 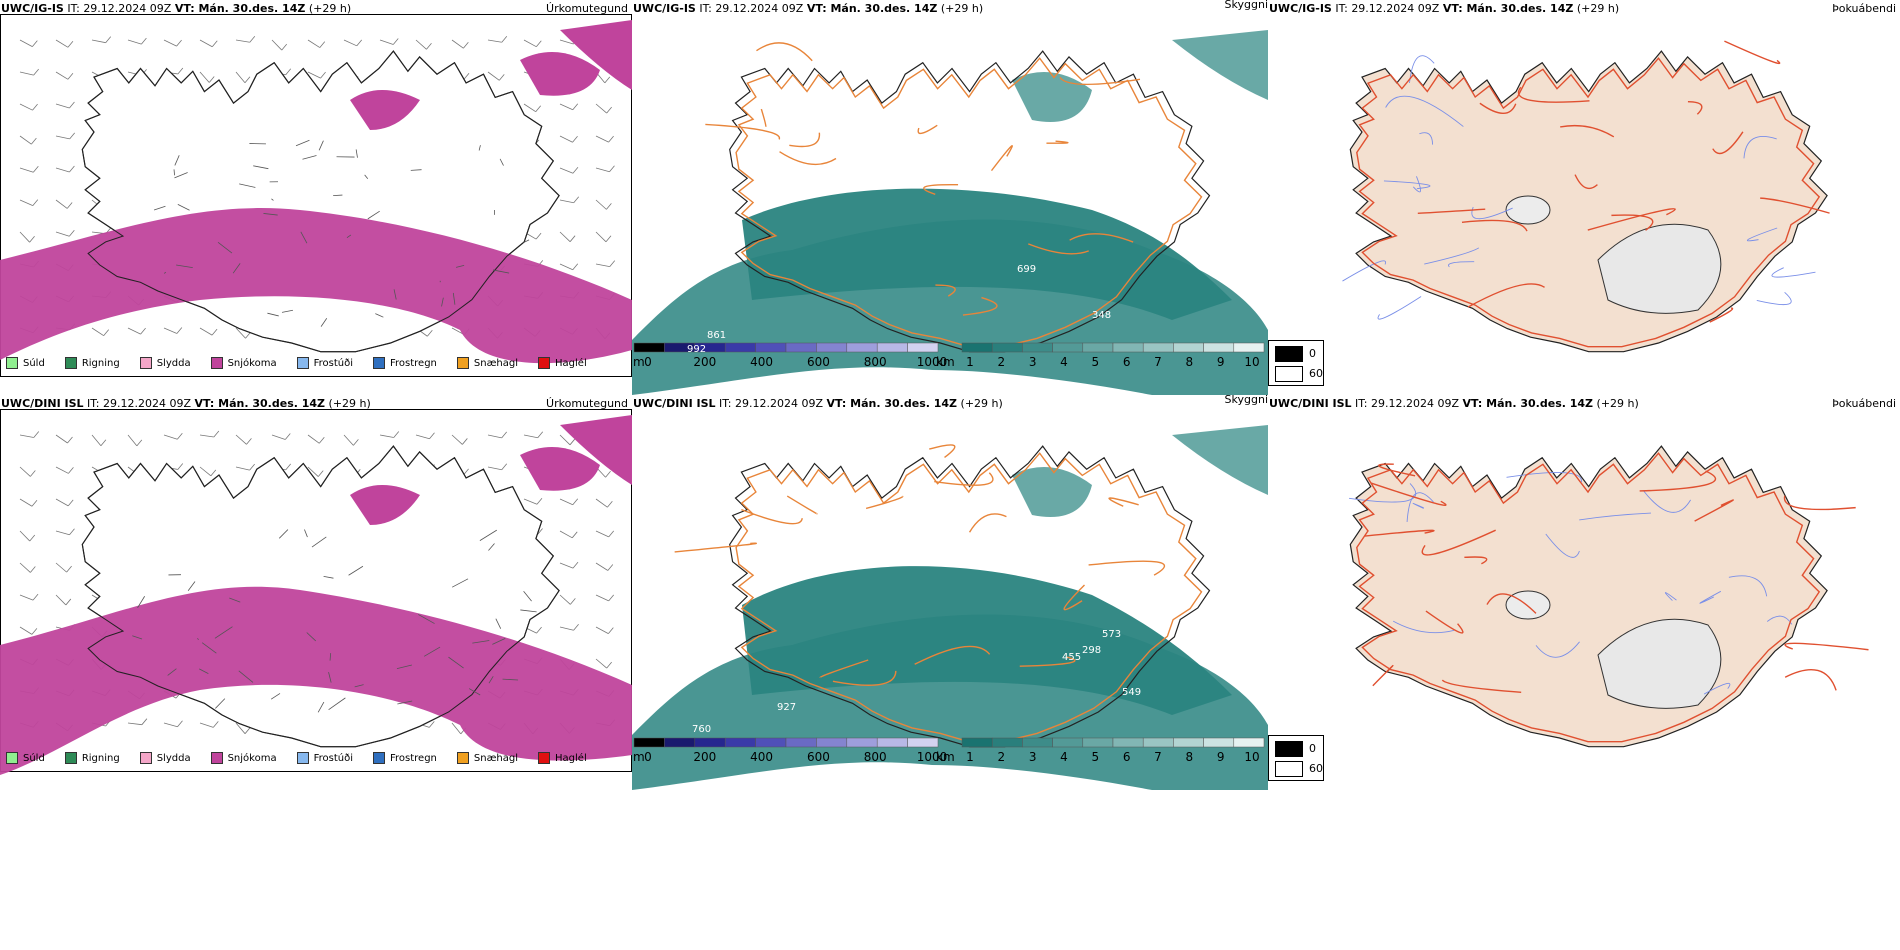 I want to click on visibility-value-label: 760, so click(x=701, y=729).